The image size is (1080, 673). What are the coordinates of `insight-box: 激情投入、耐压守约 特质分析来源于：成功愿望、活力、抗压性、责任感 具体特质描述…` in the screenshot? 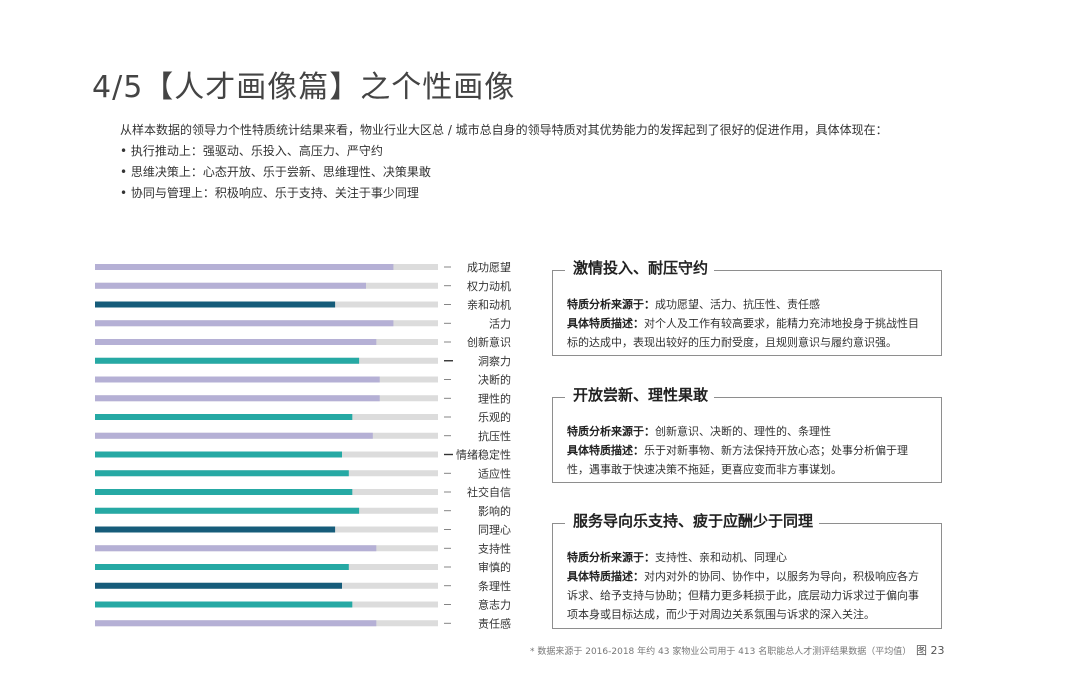 It's located at (747, 306).